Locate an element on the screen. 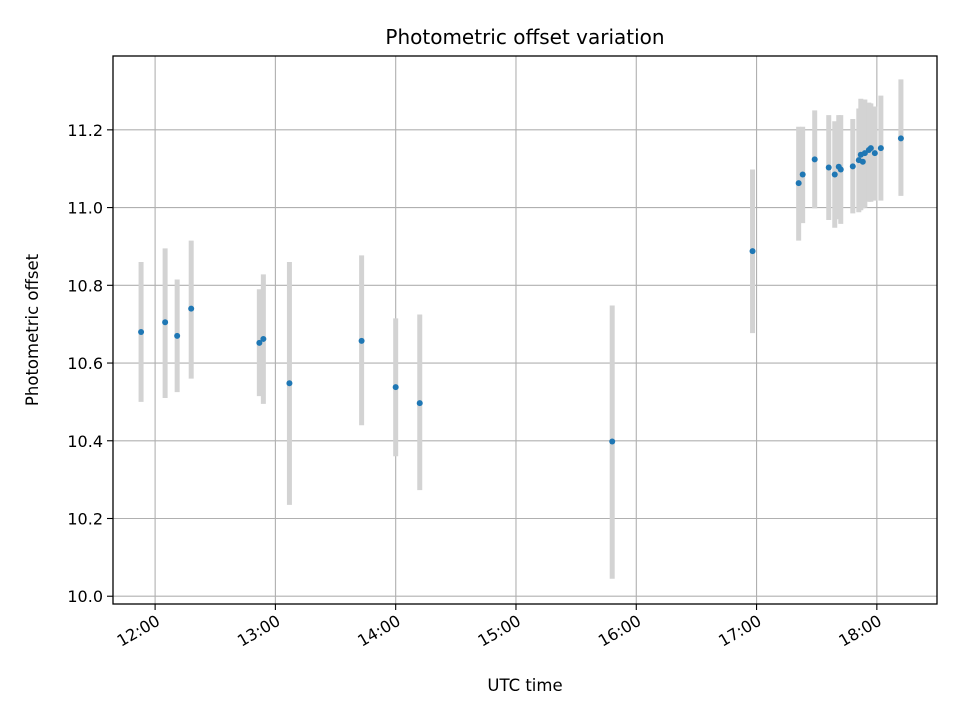  y-tick-label: 10.4 is located at coordinates (85, 441).